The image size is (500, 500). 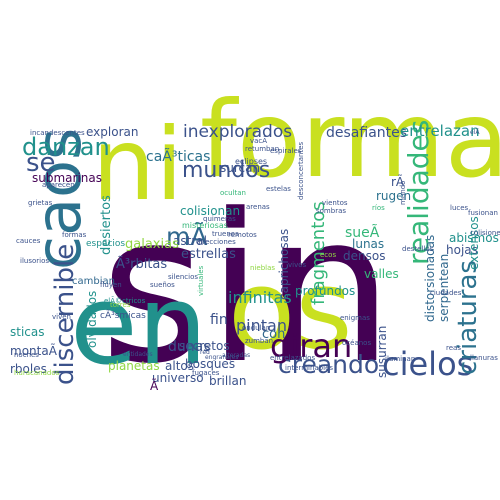 What do you see at coordinates (242, 235) in the screenshot?
I see `cloud-word: remotos` at bounding box center [242, 235].